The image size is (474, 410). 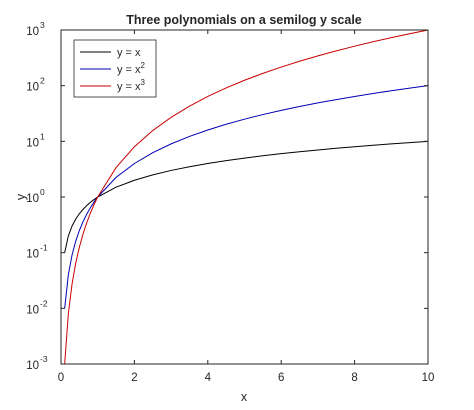 I want to click on y-tick-exponent: 2, so click(x=42, y=81).